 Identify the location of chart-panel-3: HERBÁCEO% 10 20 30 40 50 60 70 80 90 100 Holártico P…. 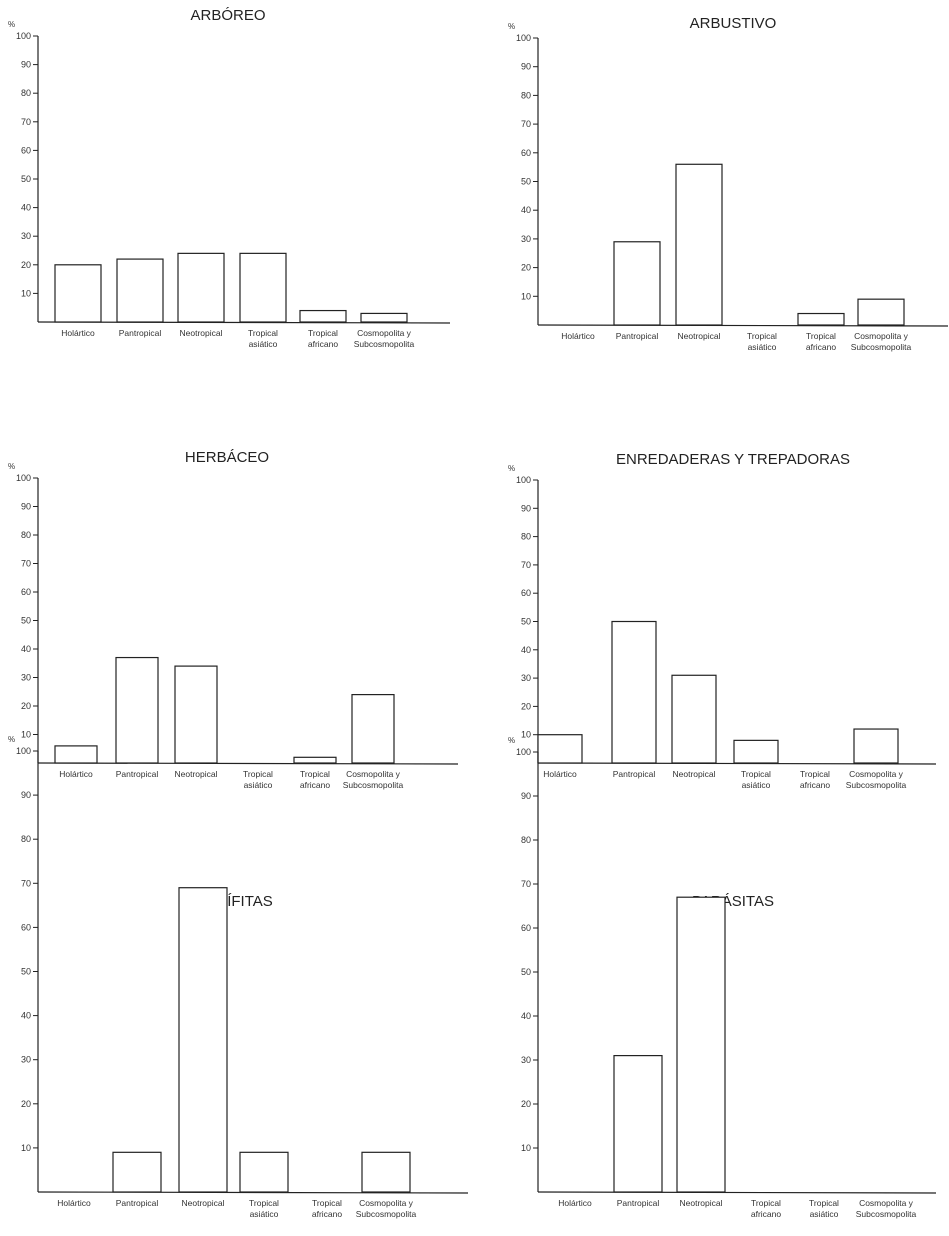
(233, 619).